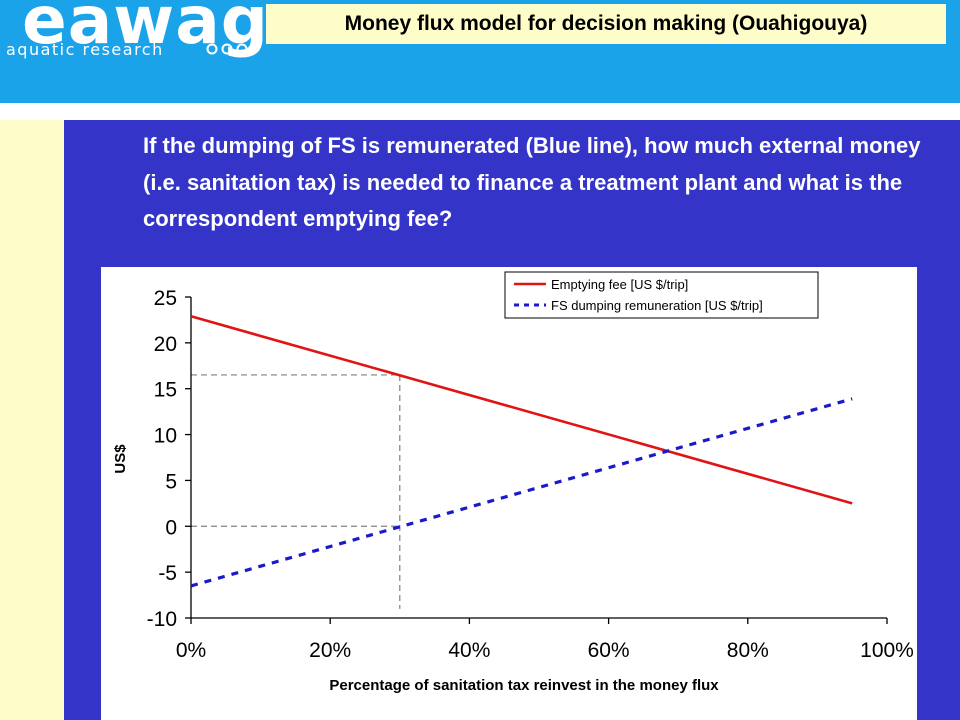 Image resolution: width=960 pixels, height=720 pixels. Describe the element at coordinates (32, 420) in the screenshot. I see `left-sidebar-band` at that location.